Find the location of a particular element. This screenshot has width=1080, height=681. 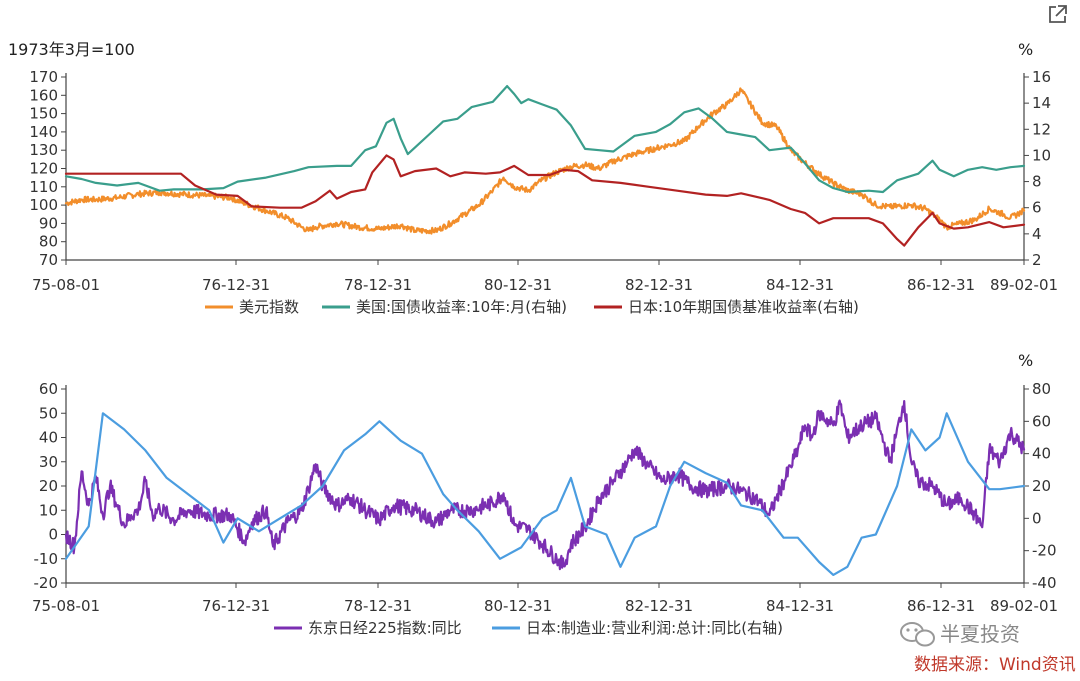

right-tick-label: 0 is located at coordinates (1037, 518).